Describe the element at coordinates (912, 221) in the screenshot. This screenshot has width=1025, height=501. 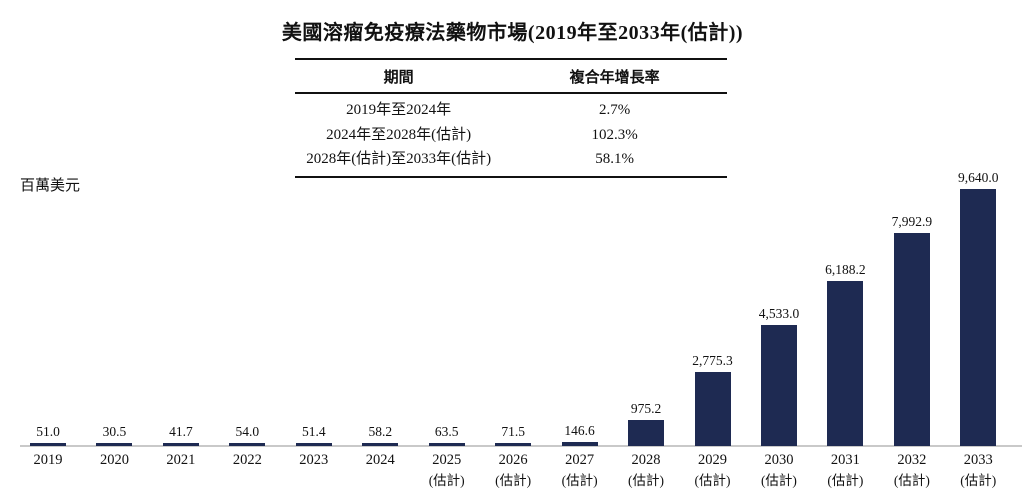
I see `bar-value-label: 7,992.9` at that location.